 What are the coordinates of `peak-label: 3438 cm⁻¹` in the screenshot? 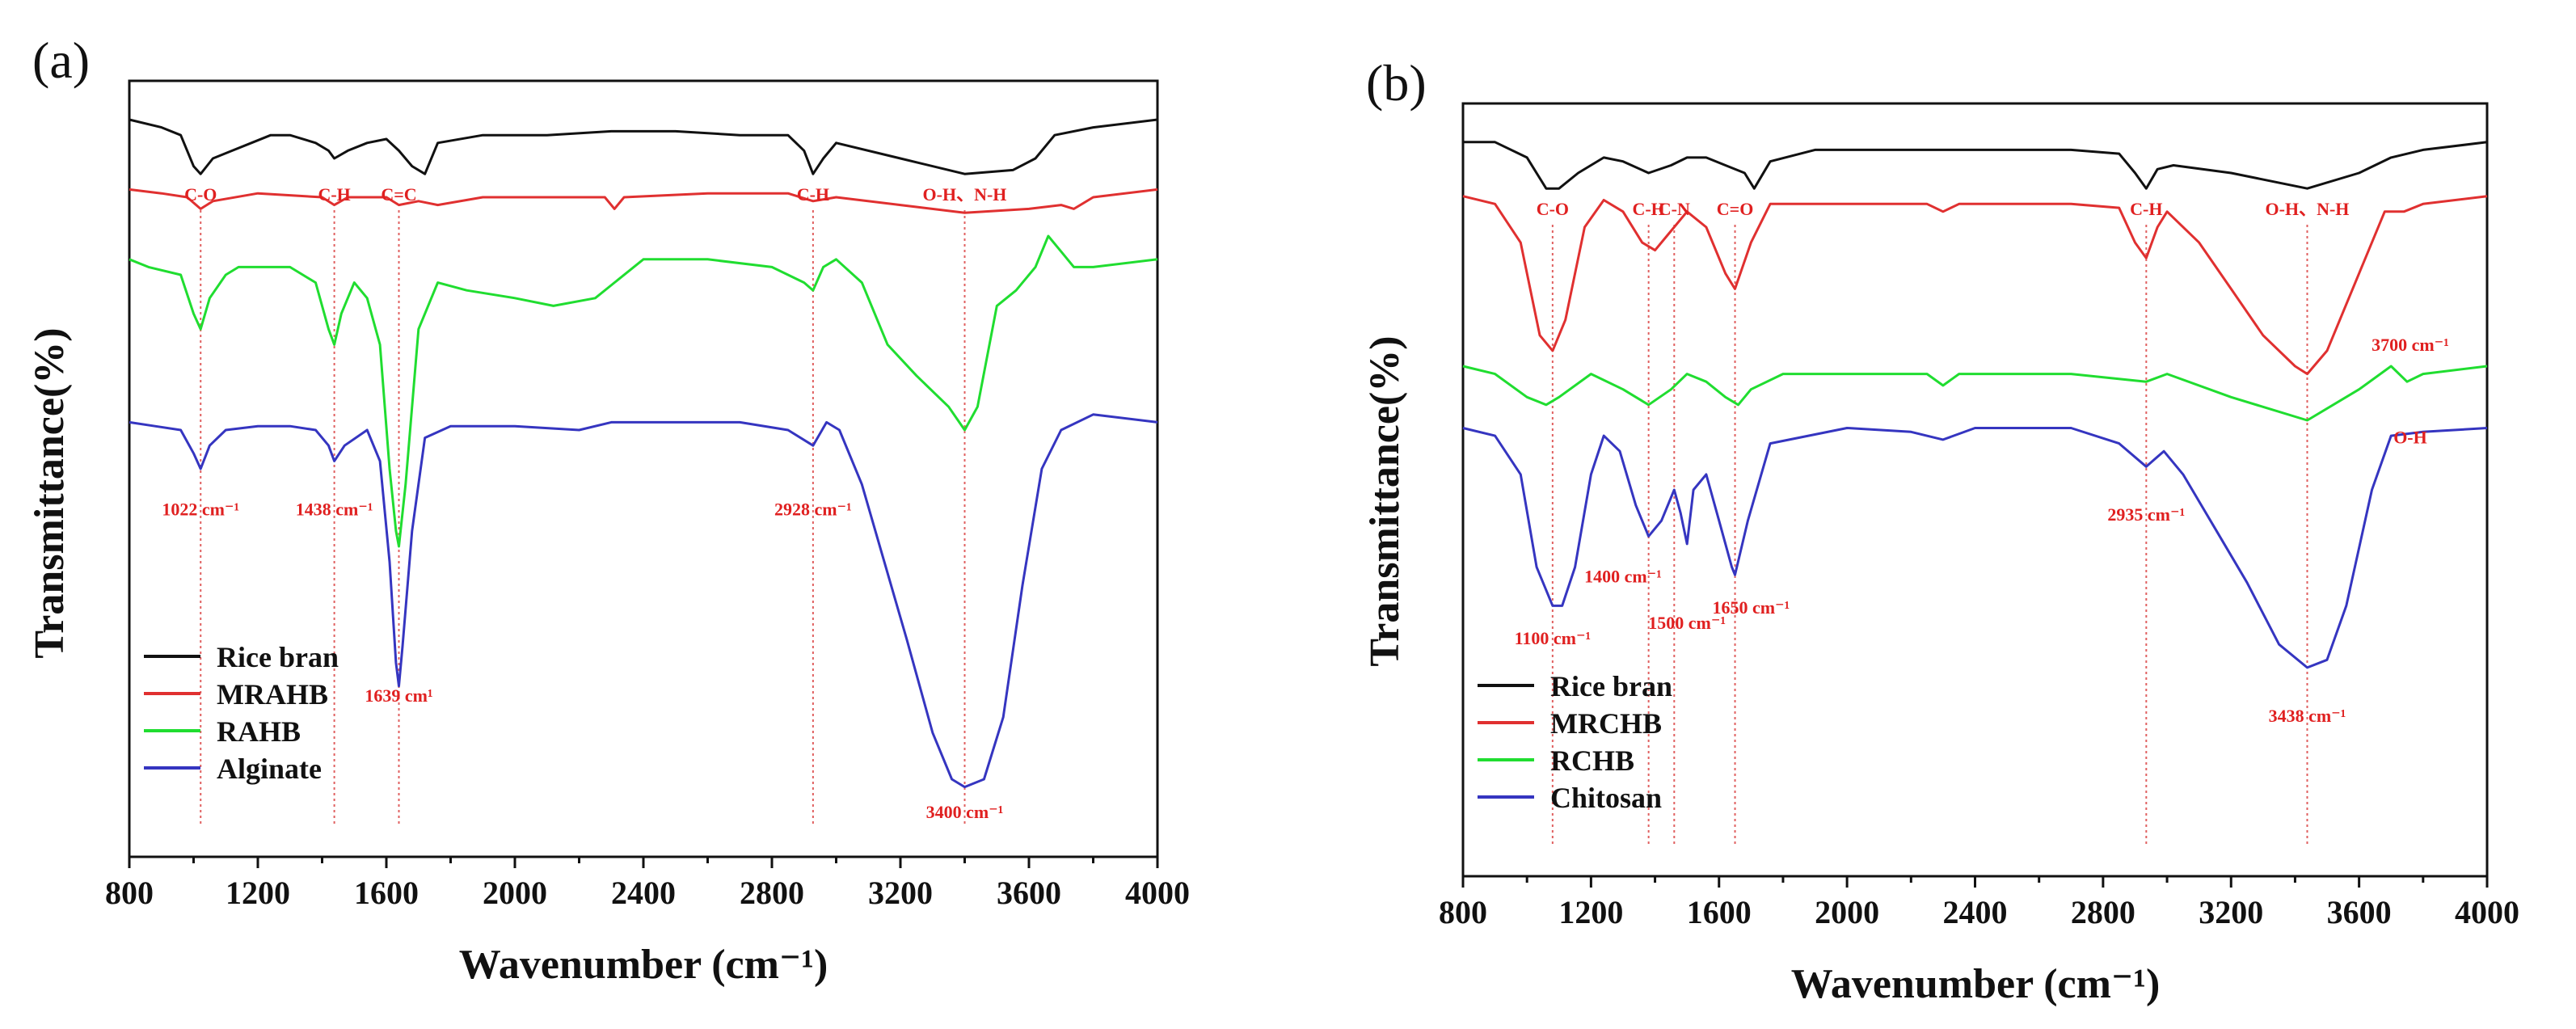 It's located at (2307, 716).